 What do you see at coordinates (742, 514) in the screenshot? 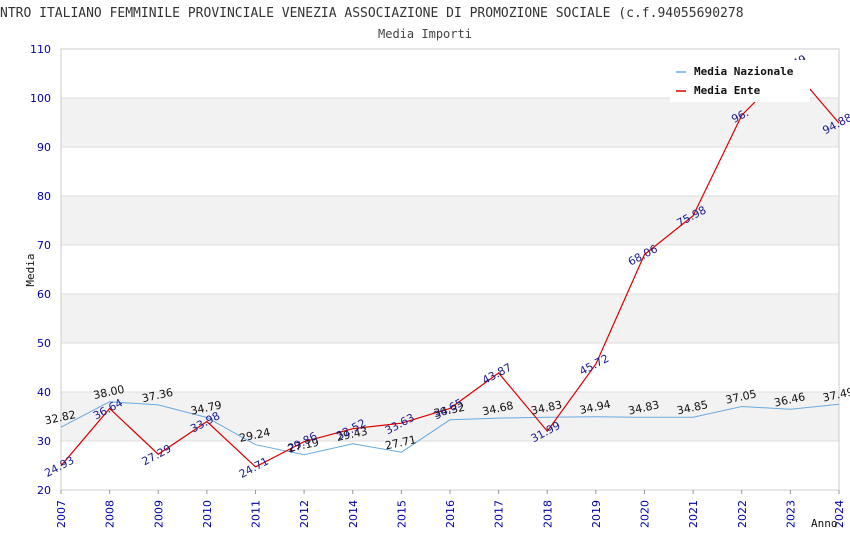
I see `x-tick-label: 2022` at bounding box center [742, 514].